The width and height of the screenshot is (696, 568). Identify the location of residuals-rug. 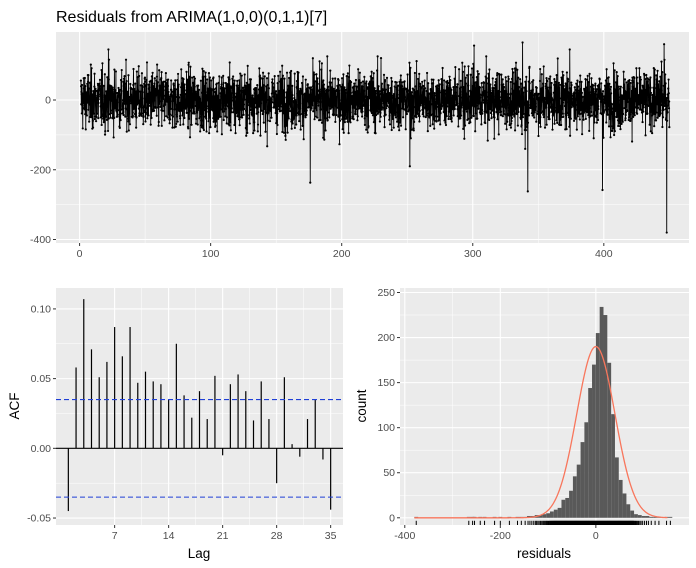
(543, 522).